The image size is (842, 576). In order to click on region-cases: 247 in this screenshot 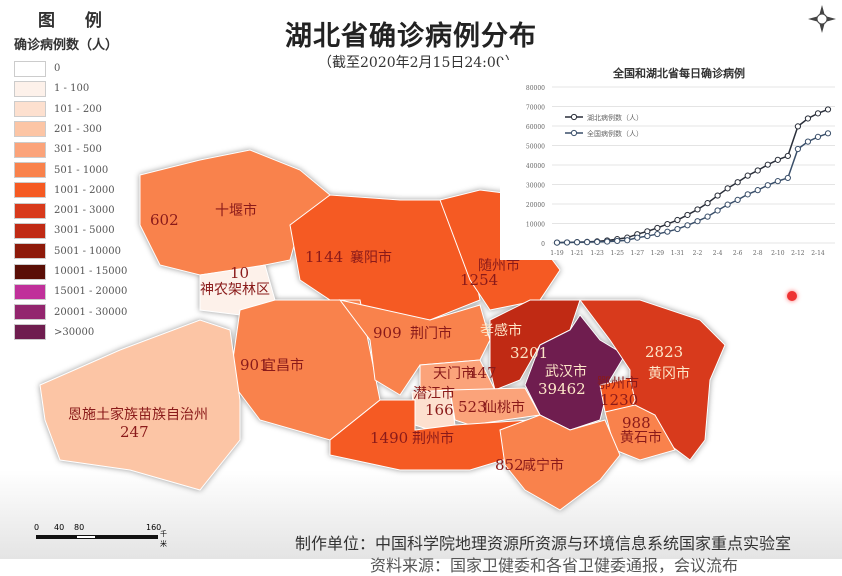, I will do `click(134, 432)`.